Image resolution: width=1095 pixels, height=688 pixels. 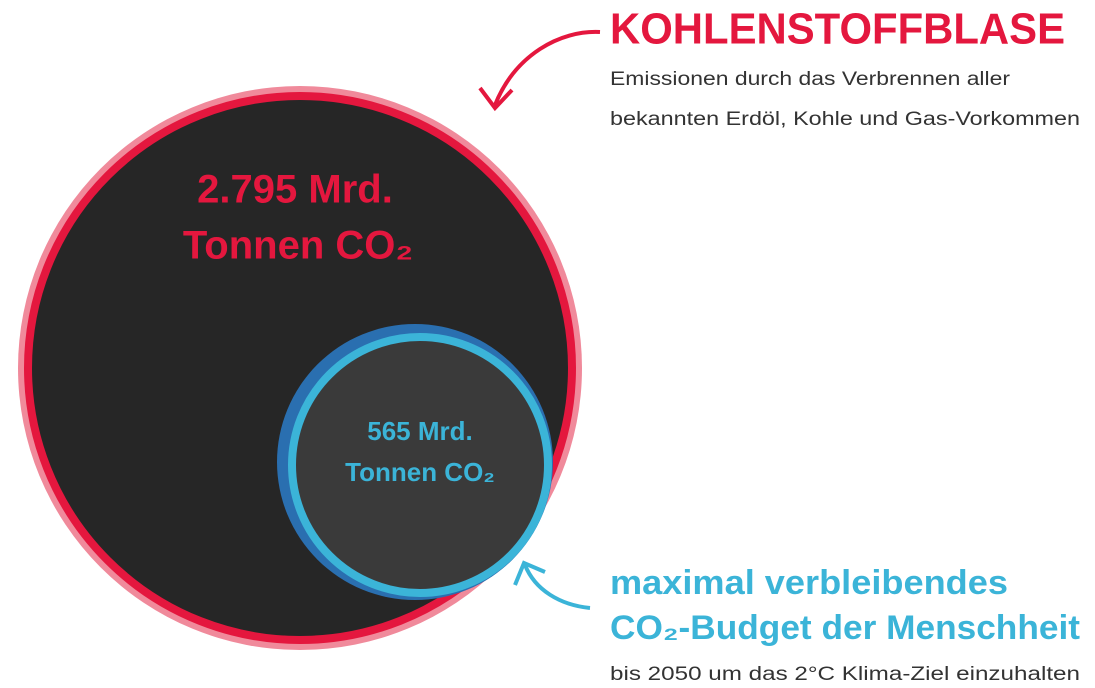 I want to click on budget-bubble, so click(x=420, y=465).